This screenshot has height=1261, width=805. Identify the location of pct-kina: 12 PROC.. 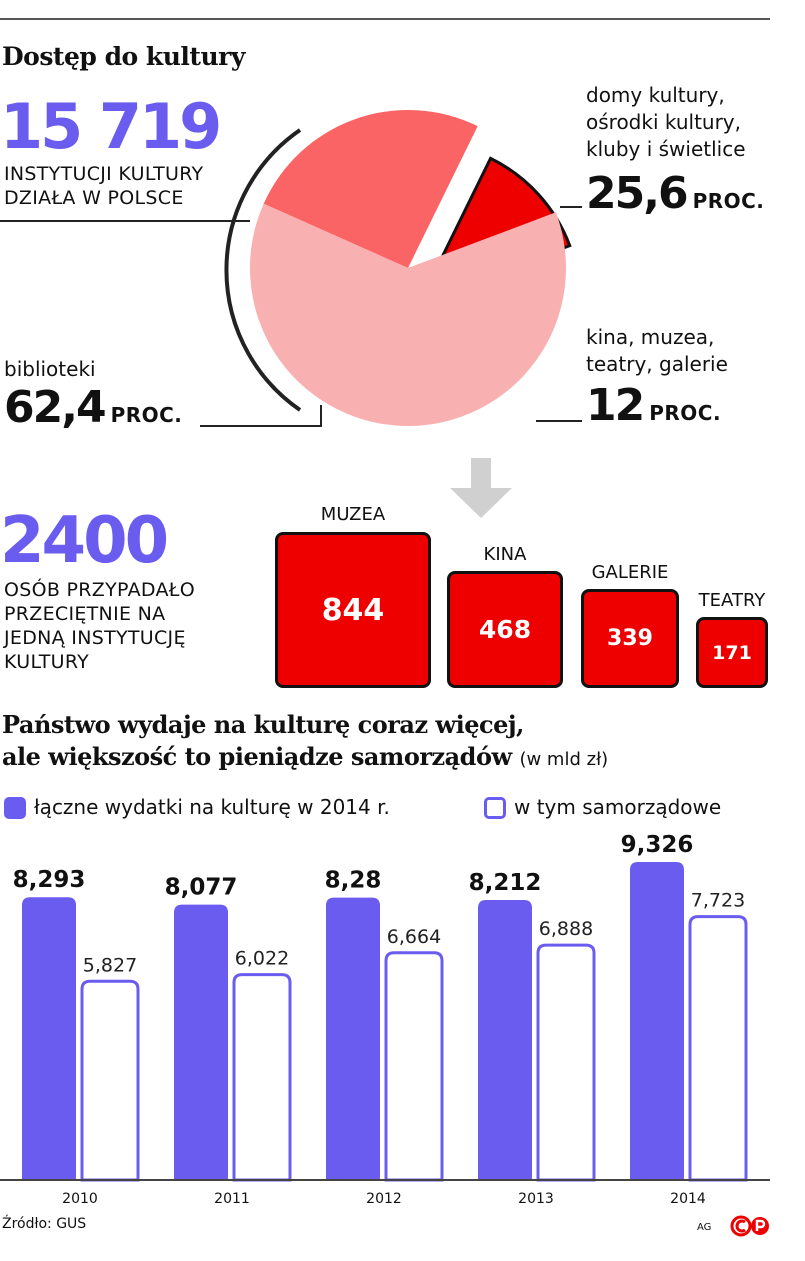
(653, 405).